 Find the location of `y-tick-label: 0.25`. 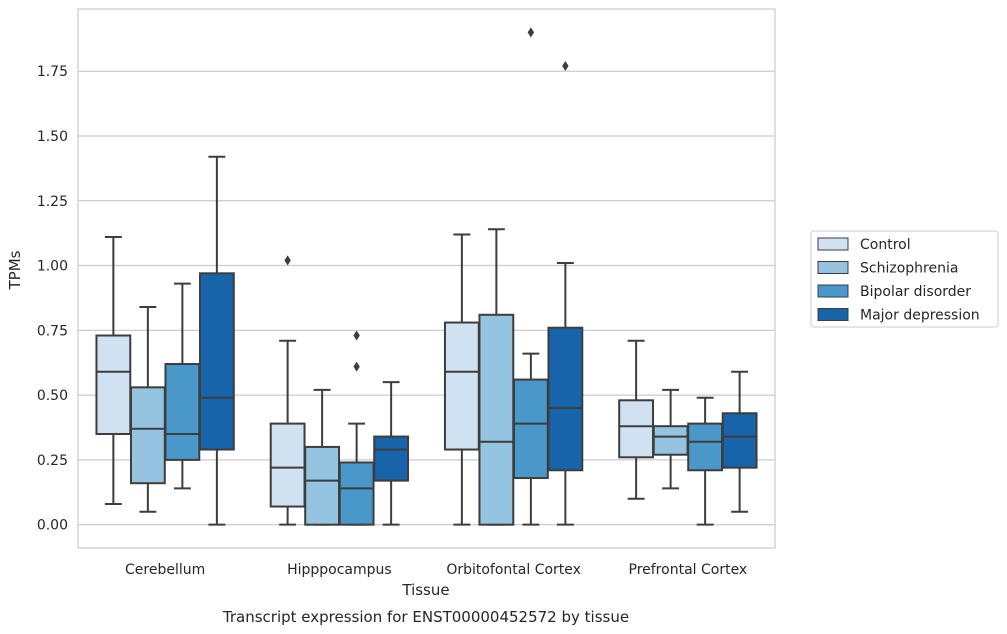

y-tick-label: 0.25 is located at coordinates (52, 461).